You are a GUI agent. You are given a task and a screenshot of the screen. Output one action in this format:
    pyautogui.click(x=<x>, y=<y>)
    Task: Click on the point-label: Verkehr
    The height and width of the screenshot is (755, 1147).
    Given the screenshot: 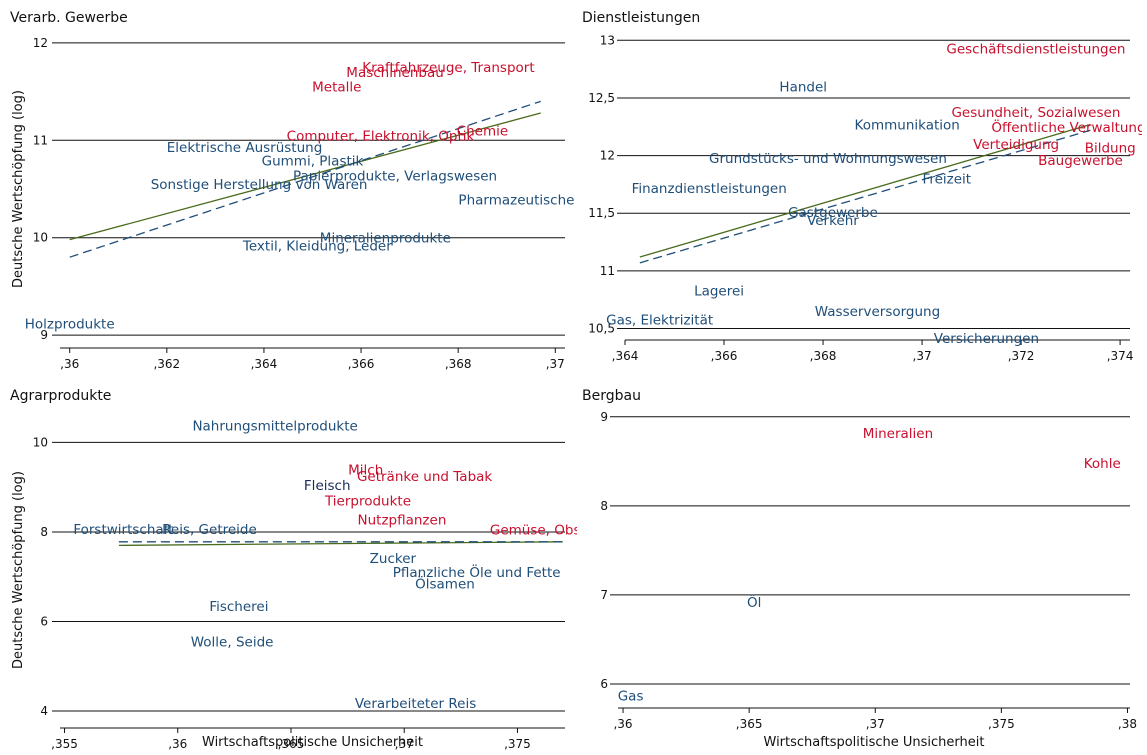 What is the action you would take?
    pyautogui.click(x=833, y=221)
    